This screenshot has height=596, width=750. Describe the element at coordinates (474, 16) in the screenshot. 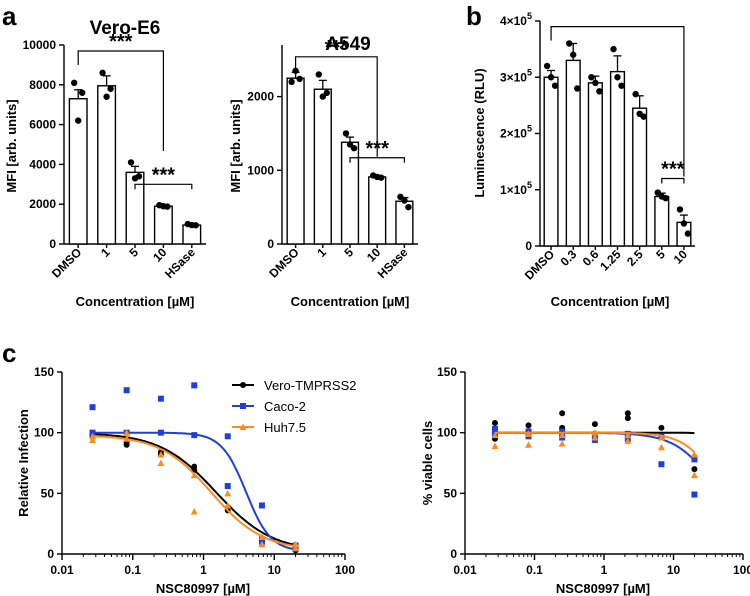

I see `panel-letter-b: b` at that location.